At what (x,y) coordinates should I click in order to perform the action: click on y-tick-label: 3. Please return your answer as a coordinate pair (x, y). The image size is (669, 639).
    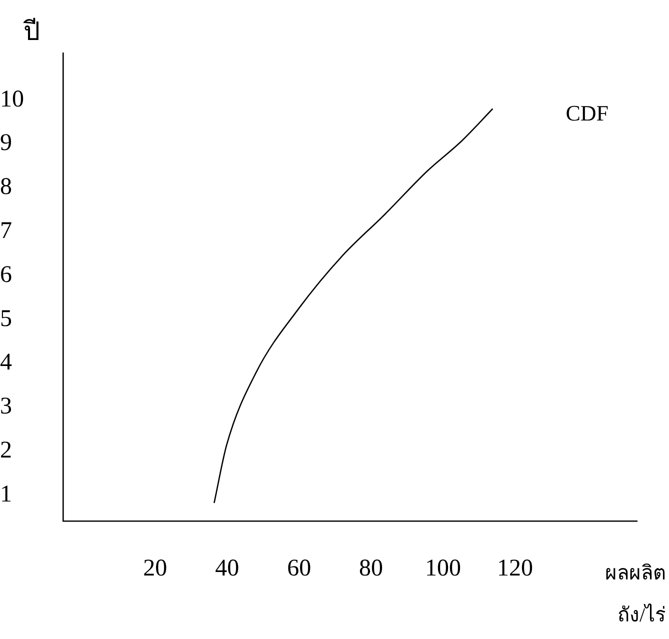
    Looking at the image, I should click on (6, 407).